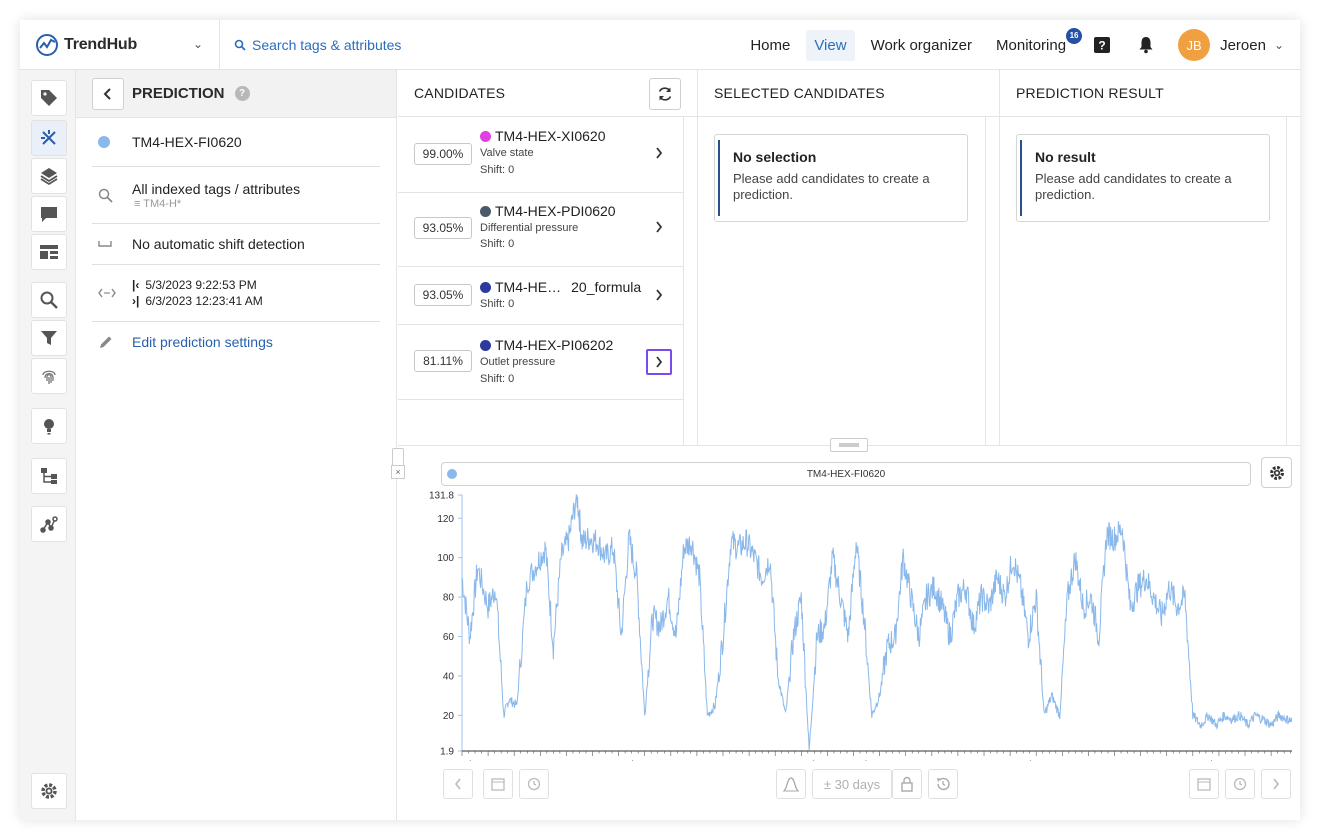 The image size is (1320, 840). What do you see at coordinates (983, 760) in the screenshot?
I see `x-tick-label: Tue, 23` at bounding box center [983, 760].